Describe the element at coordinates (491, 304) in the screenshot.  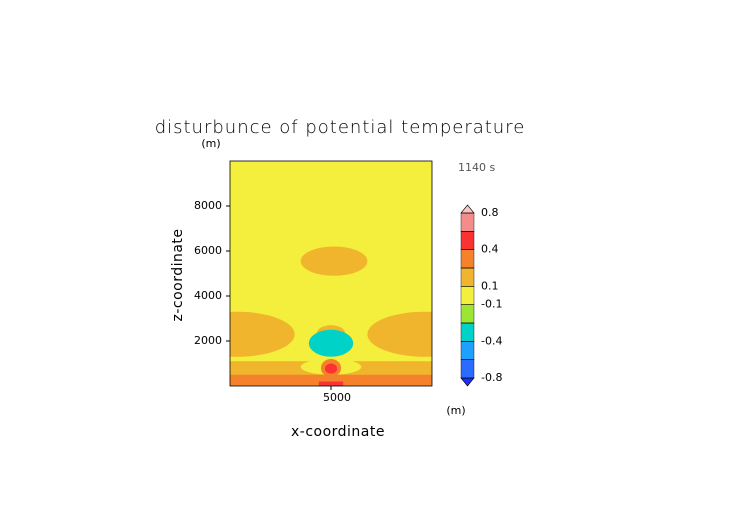
I see `colorbar-label: -0.1` at that location.